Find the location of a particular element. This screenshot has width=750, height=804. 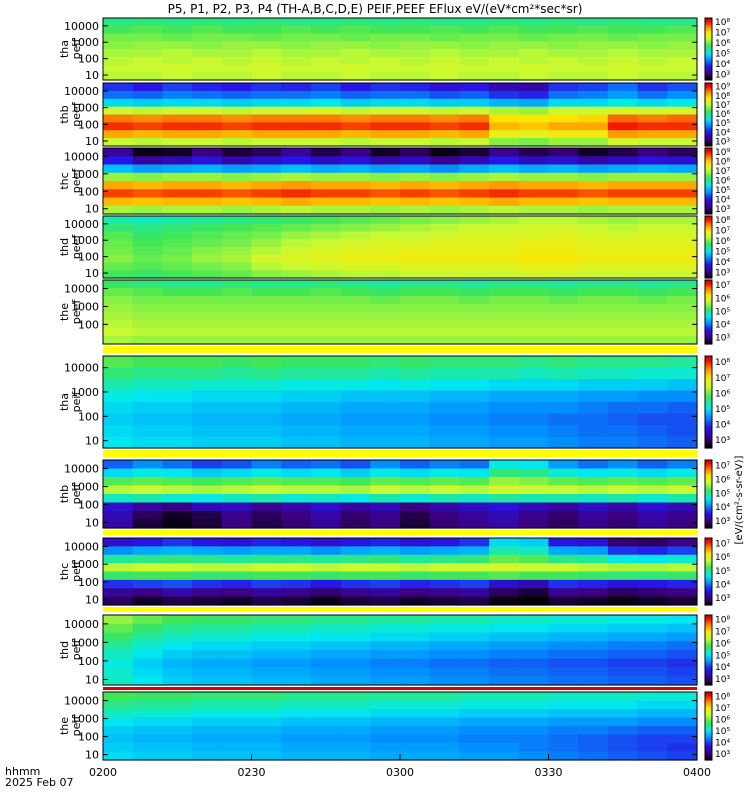

y-tick-label: 100 is located at coordinates (88, 59).